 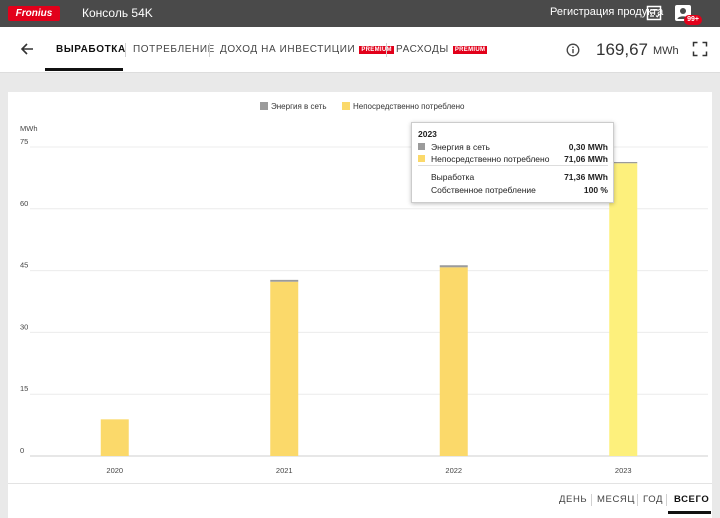 I want to click on tab-roi: ДОХОД НА ИНВЕСТИЦИИ PREMIUM, so click(x=307, y=49).